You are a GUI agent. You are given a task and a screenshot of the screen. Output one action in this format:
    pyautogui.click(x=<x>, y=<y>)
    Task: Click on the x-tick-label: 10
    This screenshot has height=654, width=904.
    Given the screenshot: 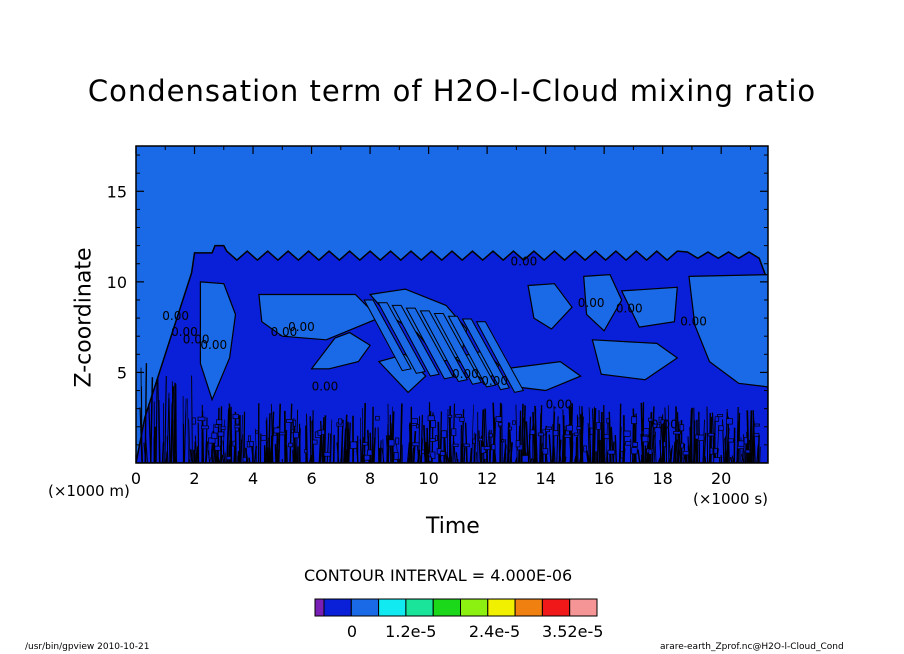 What is the action you would take?
    pyautogui.click(x=428, y=478)
    